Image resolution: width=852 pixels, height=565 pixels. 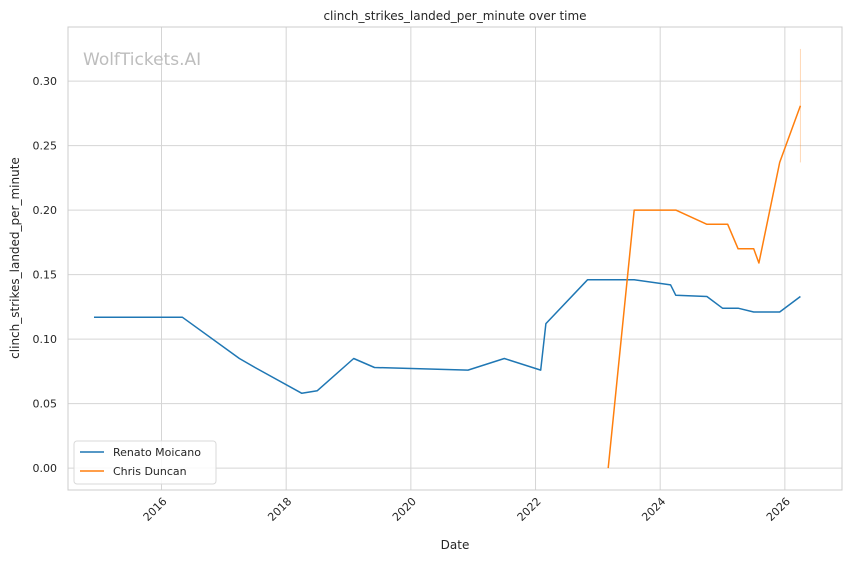 I want to click on y-axis-label: clinch_strikes_landed_per_minute, so click(x=15, y=258).